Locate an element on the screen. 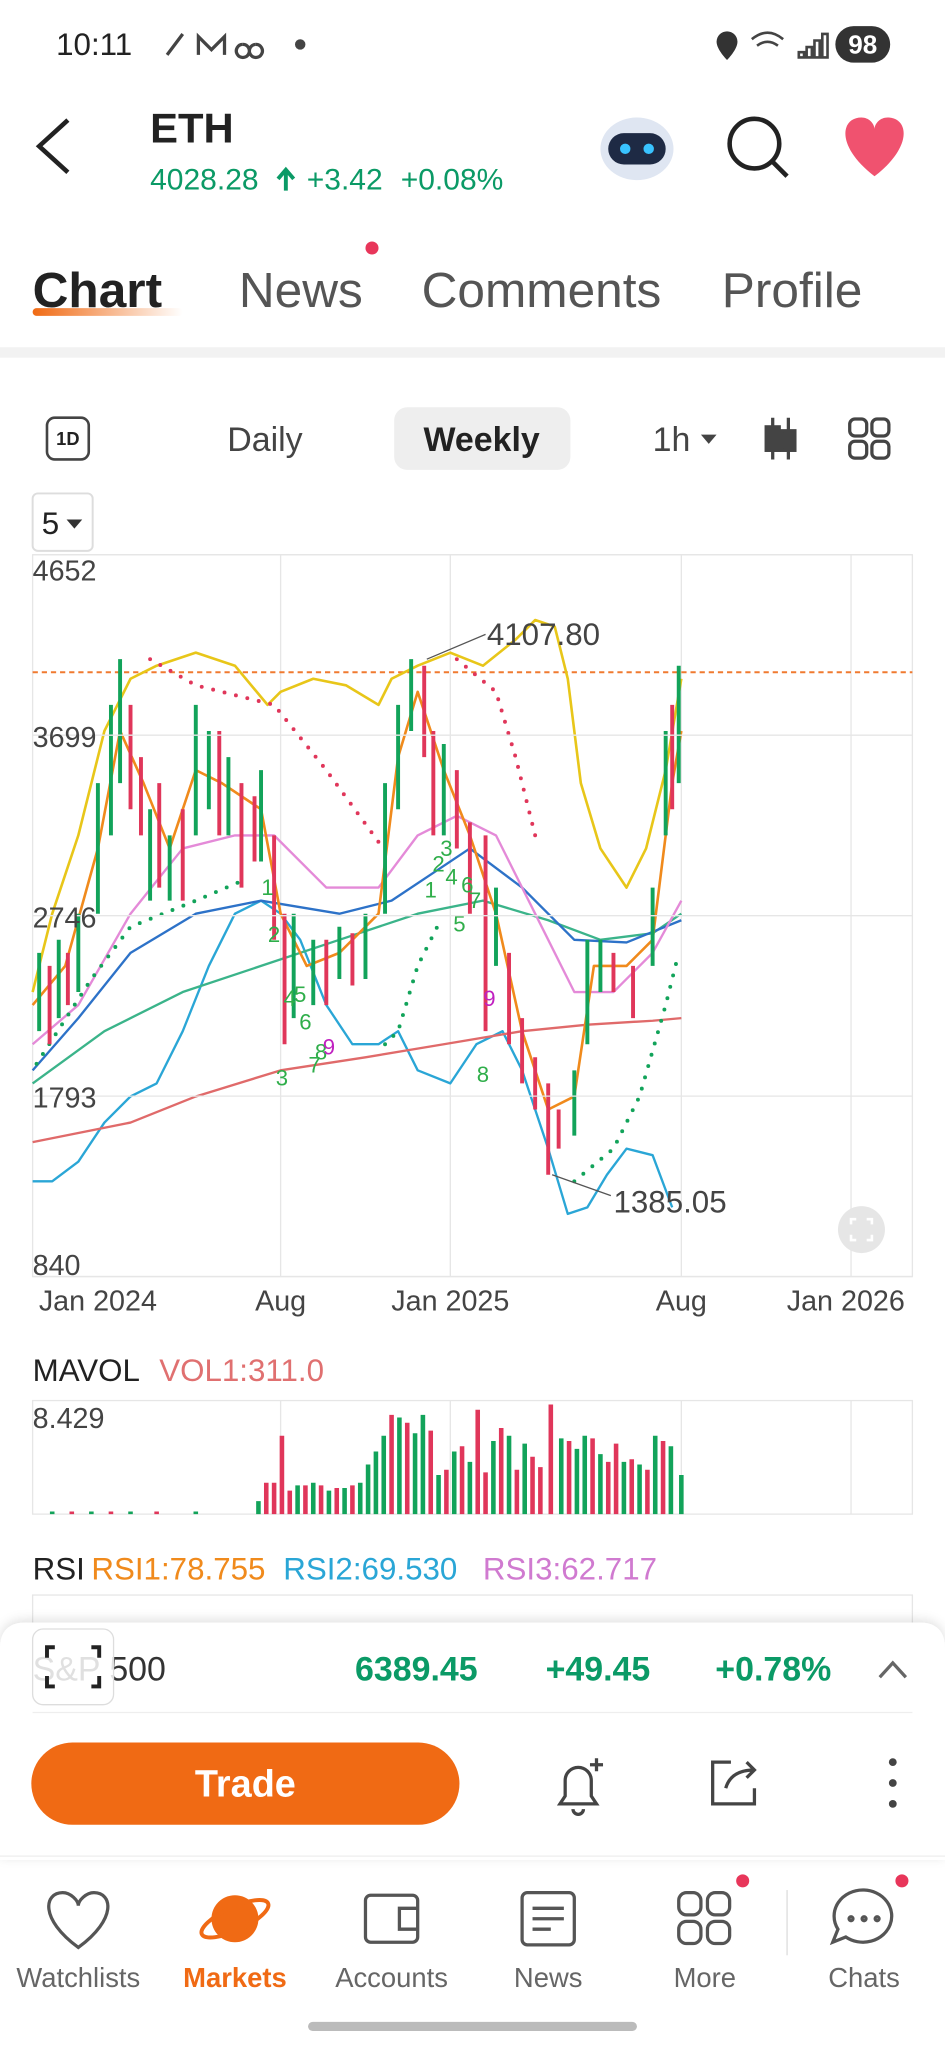  x-tick-label: Jan 2026 is located at coordinates (846, 1301).